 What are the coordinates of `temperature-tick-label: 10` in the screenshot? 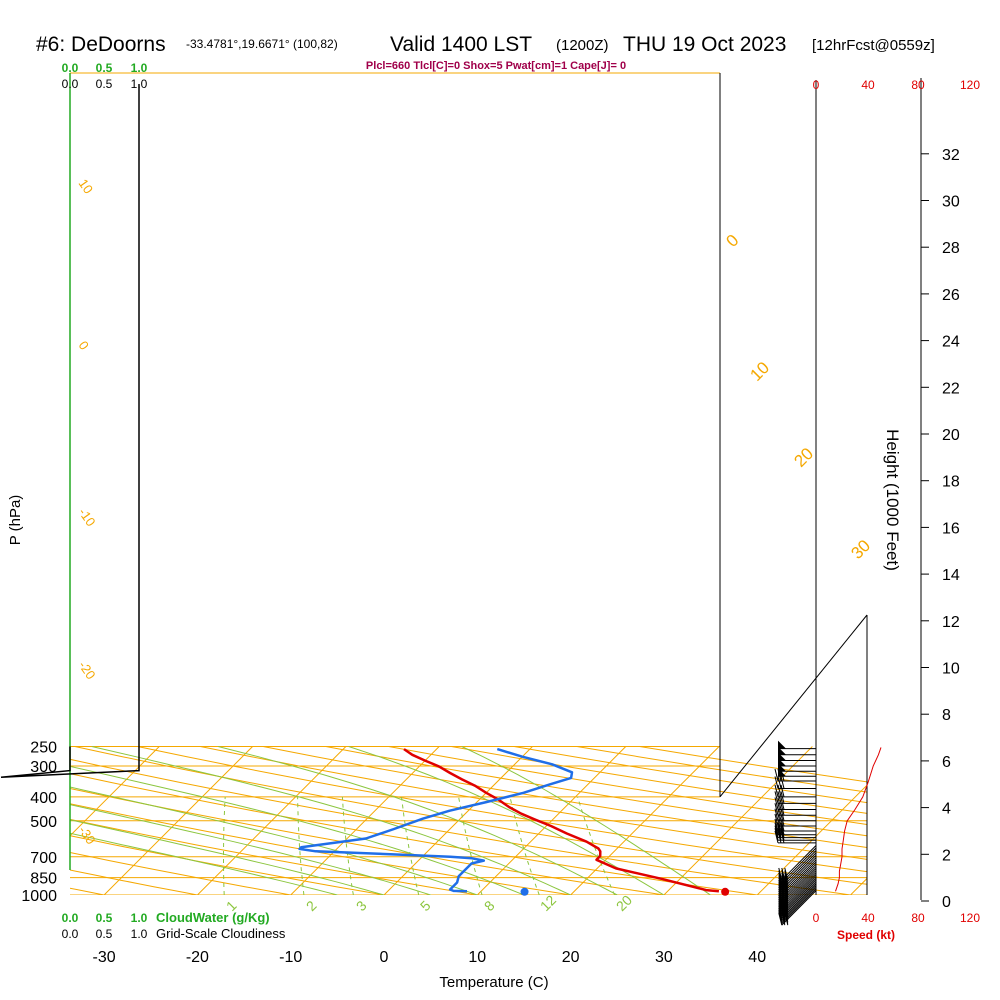 It's located at (477, 957).